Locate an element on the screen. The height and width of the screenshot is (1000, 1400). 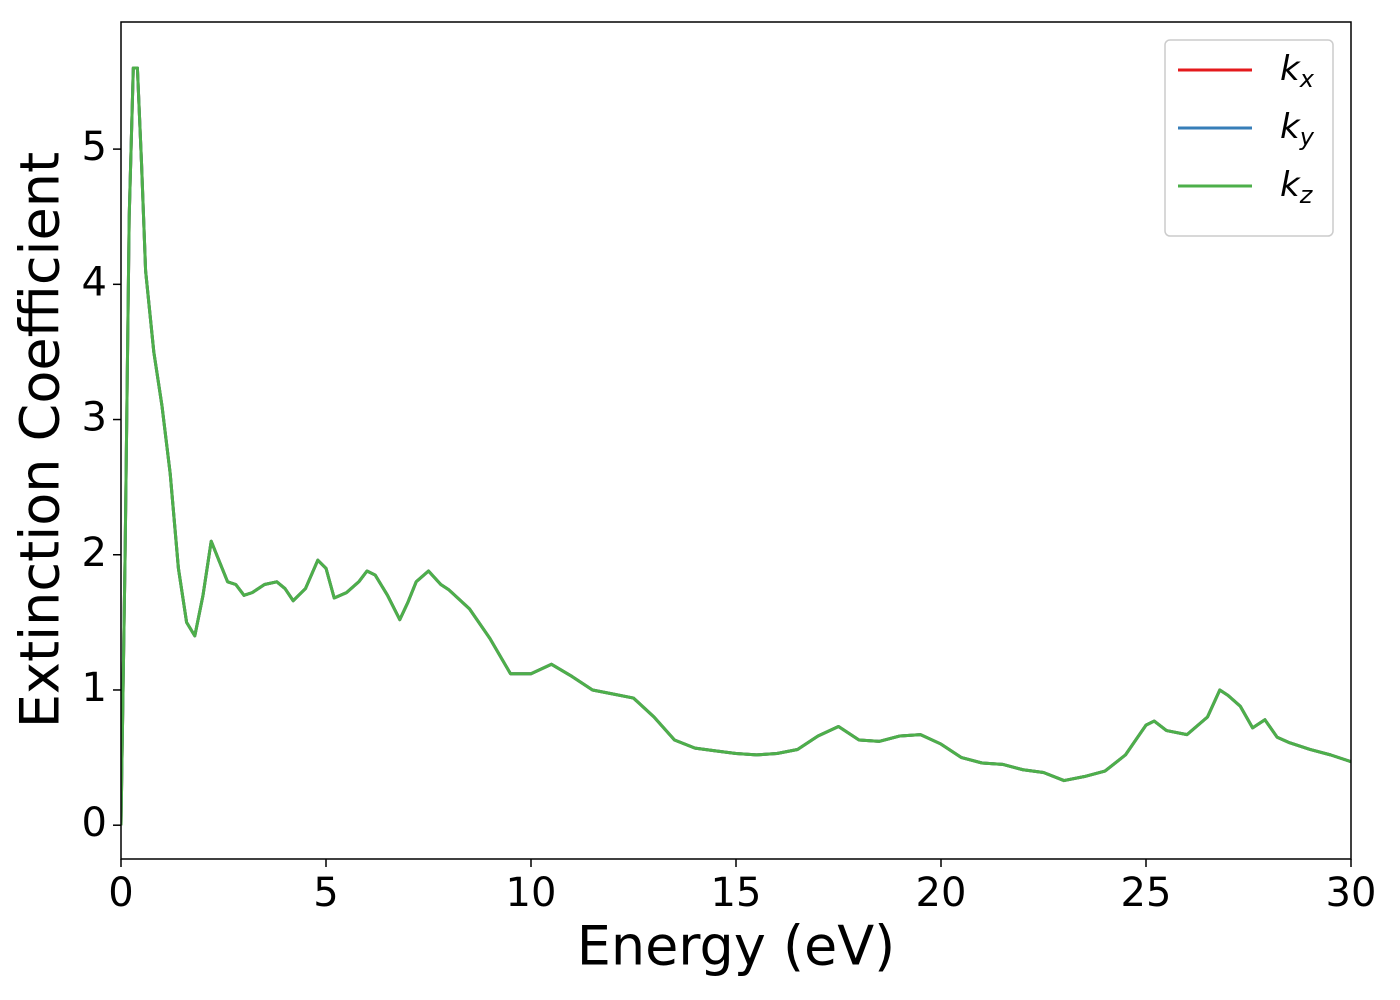
x-tick-label: 0 is located at coordinates (120, 893).